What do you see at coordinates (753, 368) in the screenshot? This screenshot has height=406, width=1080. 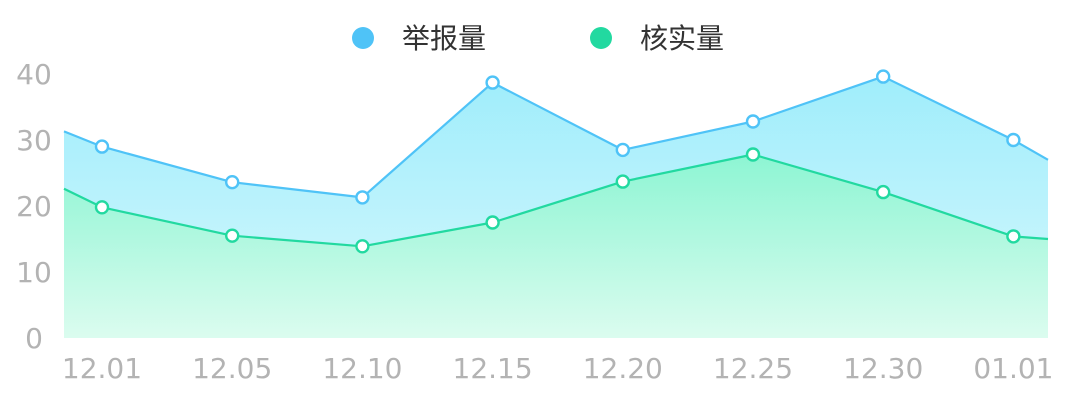 I see `x-tick-label: 12.25` at bounding box center [753, 368].